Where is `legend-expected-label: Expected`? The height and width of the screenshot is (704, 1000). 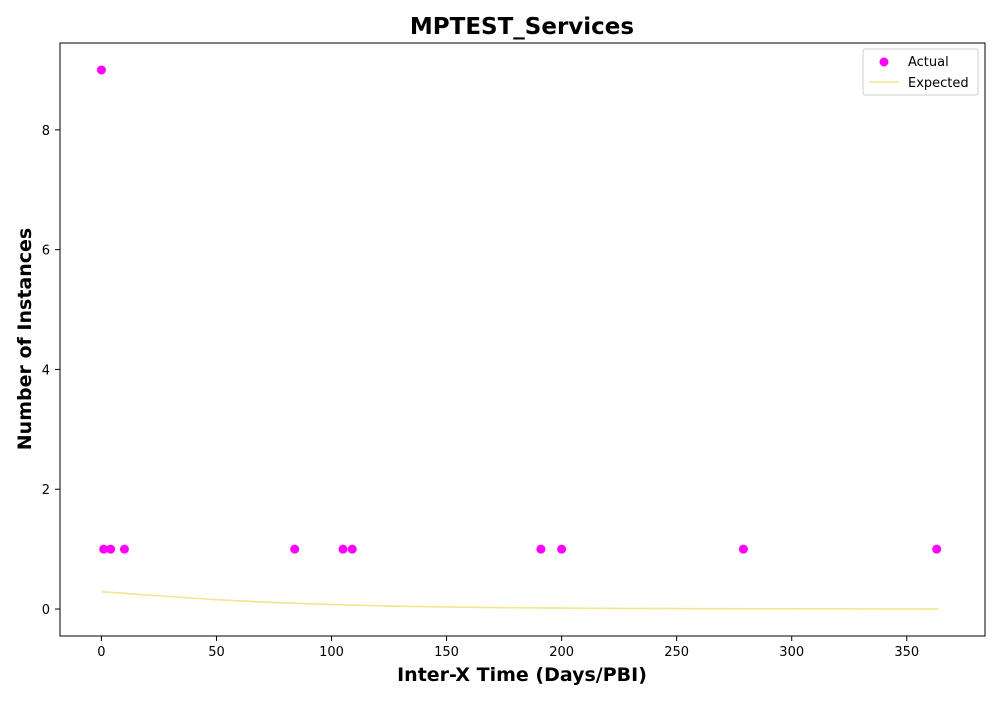 legend-expected-label: Expected is located at coordinates (938, 83).